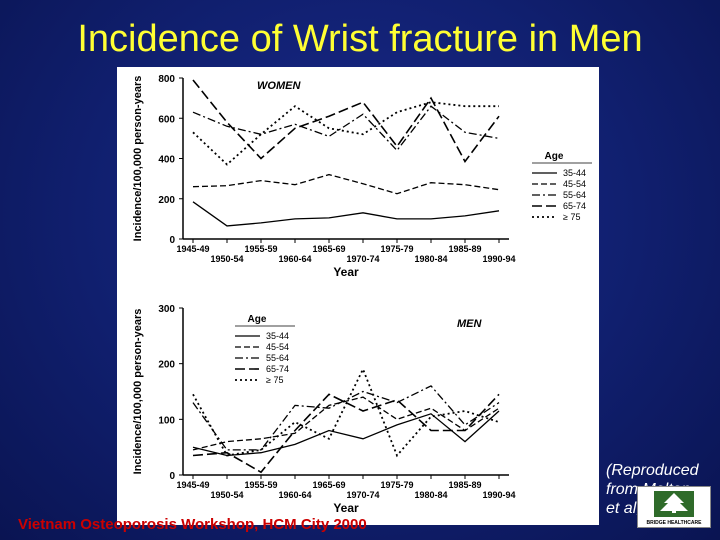 The height and width of the screenshot is (540, 720). I want to click on logo-text: BRIDGE HEALTHCARE, so click(674, 523).